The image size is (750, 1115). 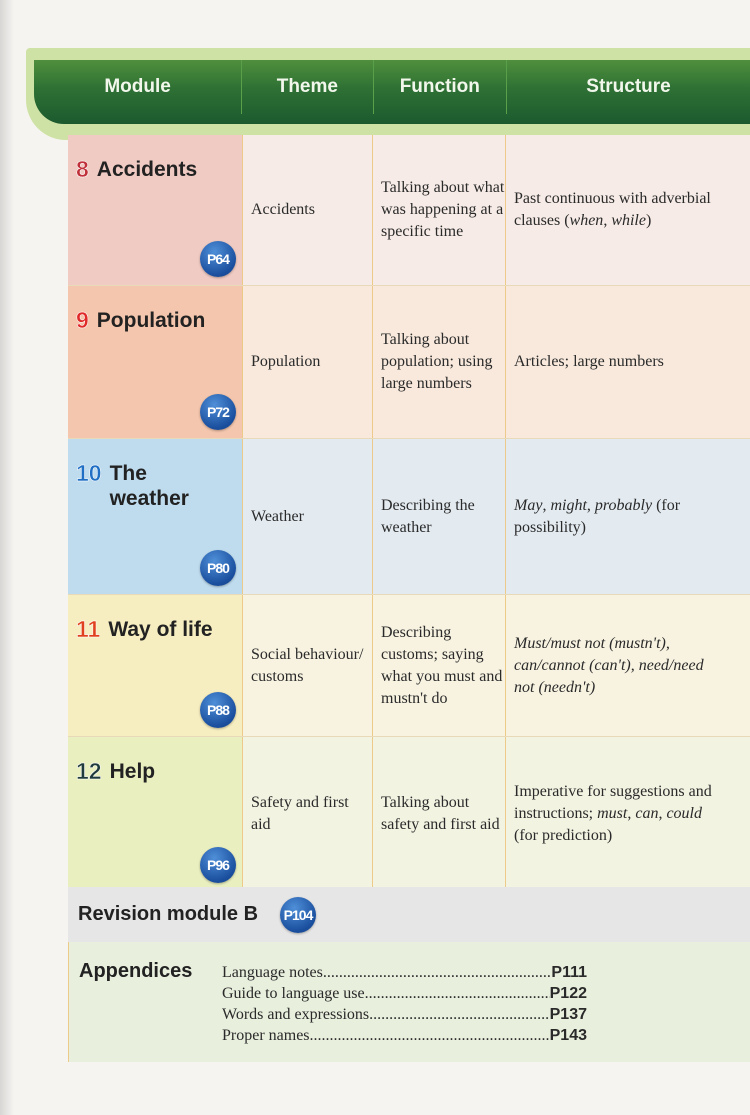 I want to click on module-number: 8, so click(x=82, y=169).